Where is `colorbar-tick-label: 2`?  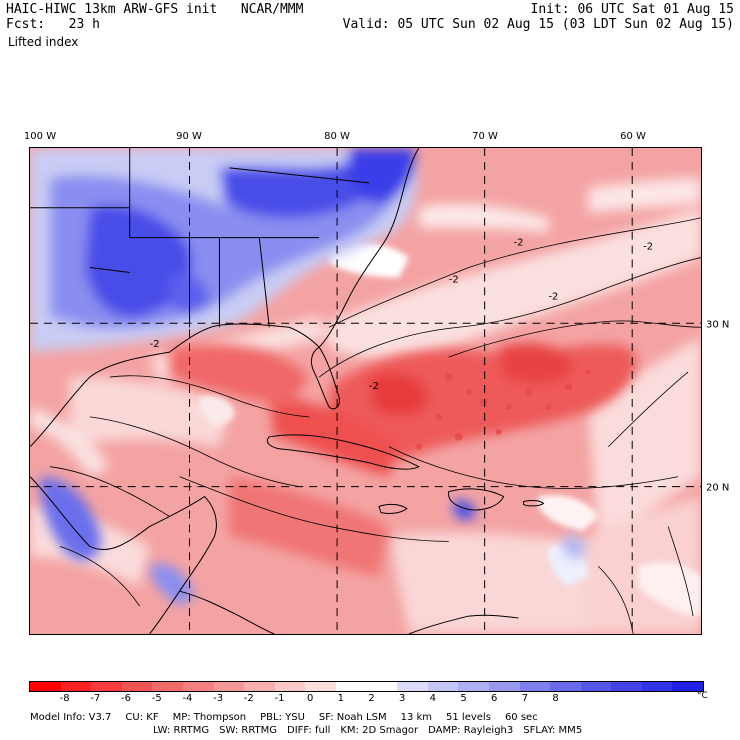 colorbar-tick-label: 2 is located at coordinates (371, 698).